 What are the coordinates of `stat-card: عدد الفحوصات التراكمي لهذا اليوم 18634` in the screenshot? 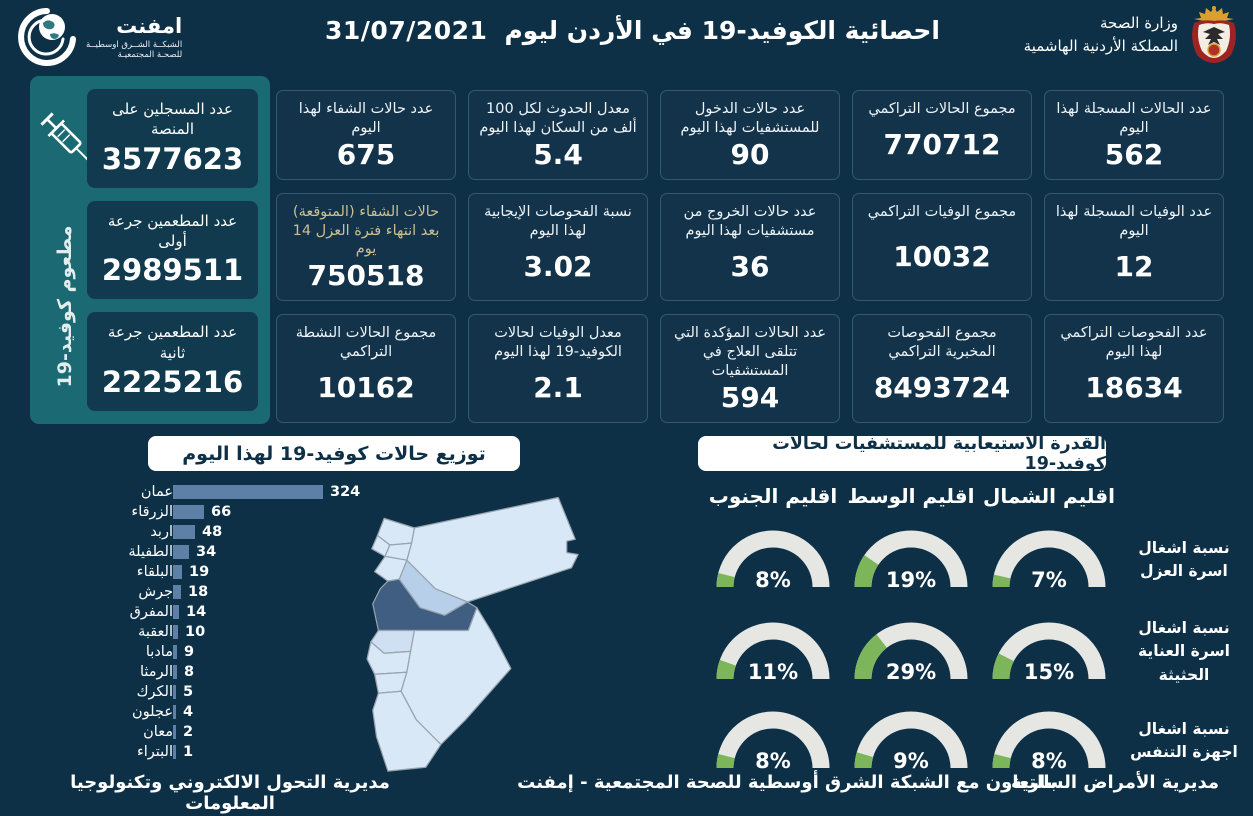 It's located at (1134, 368).